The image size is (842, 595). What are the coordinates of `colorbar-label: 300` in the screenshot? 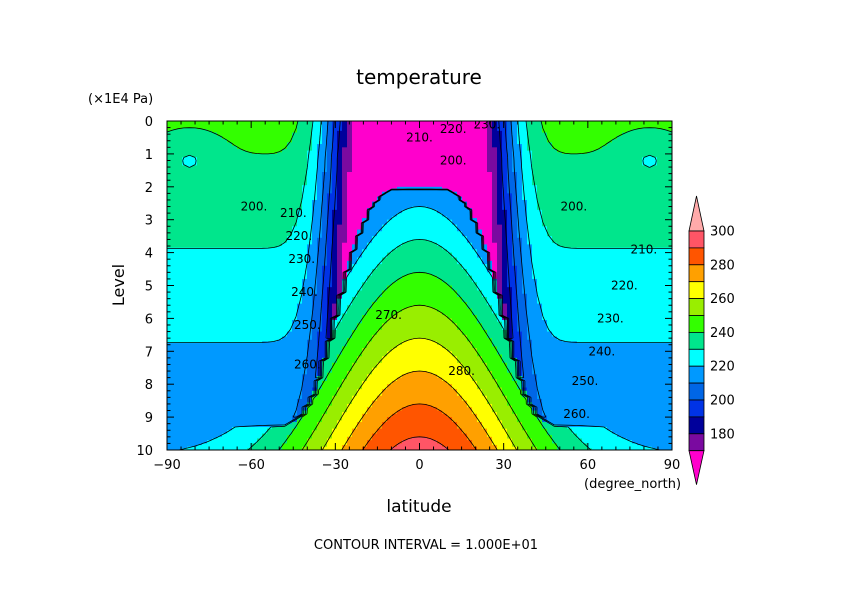 It's located at (722, 232).